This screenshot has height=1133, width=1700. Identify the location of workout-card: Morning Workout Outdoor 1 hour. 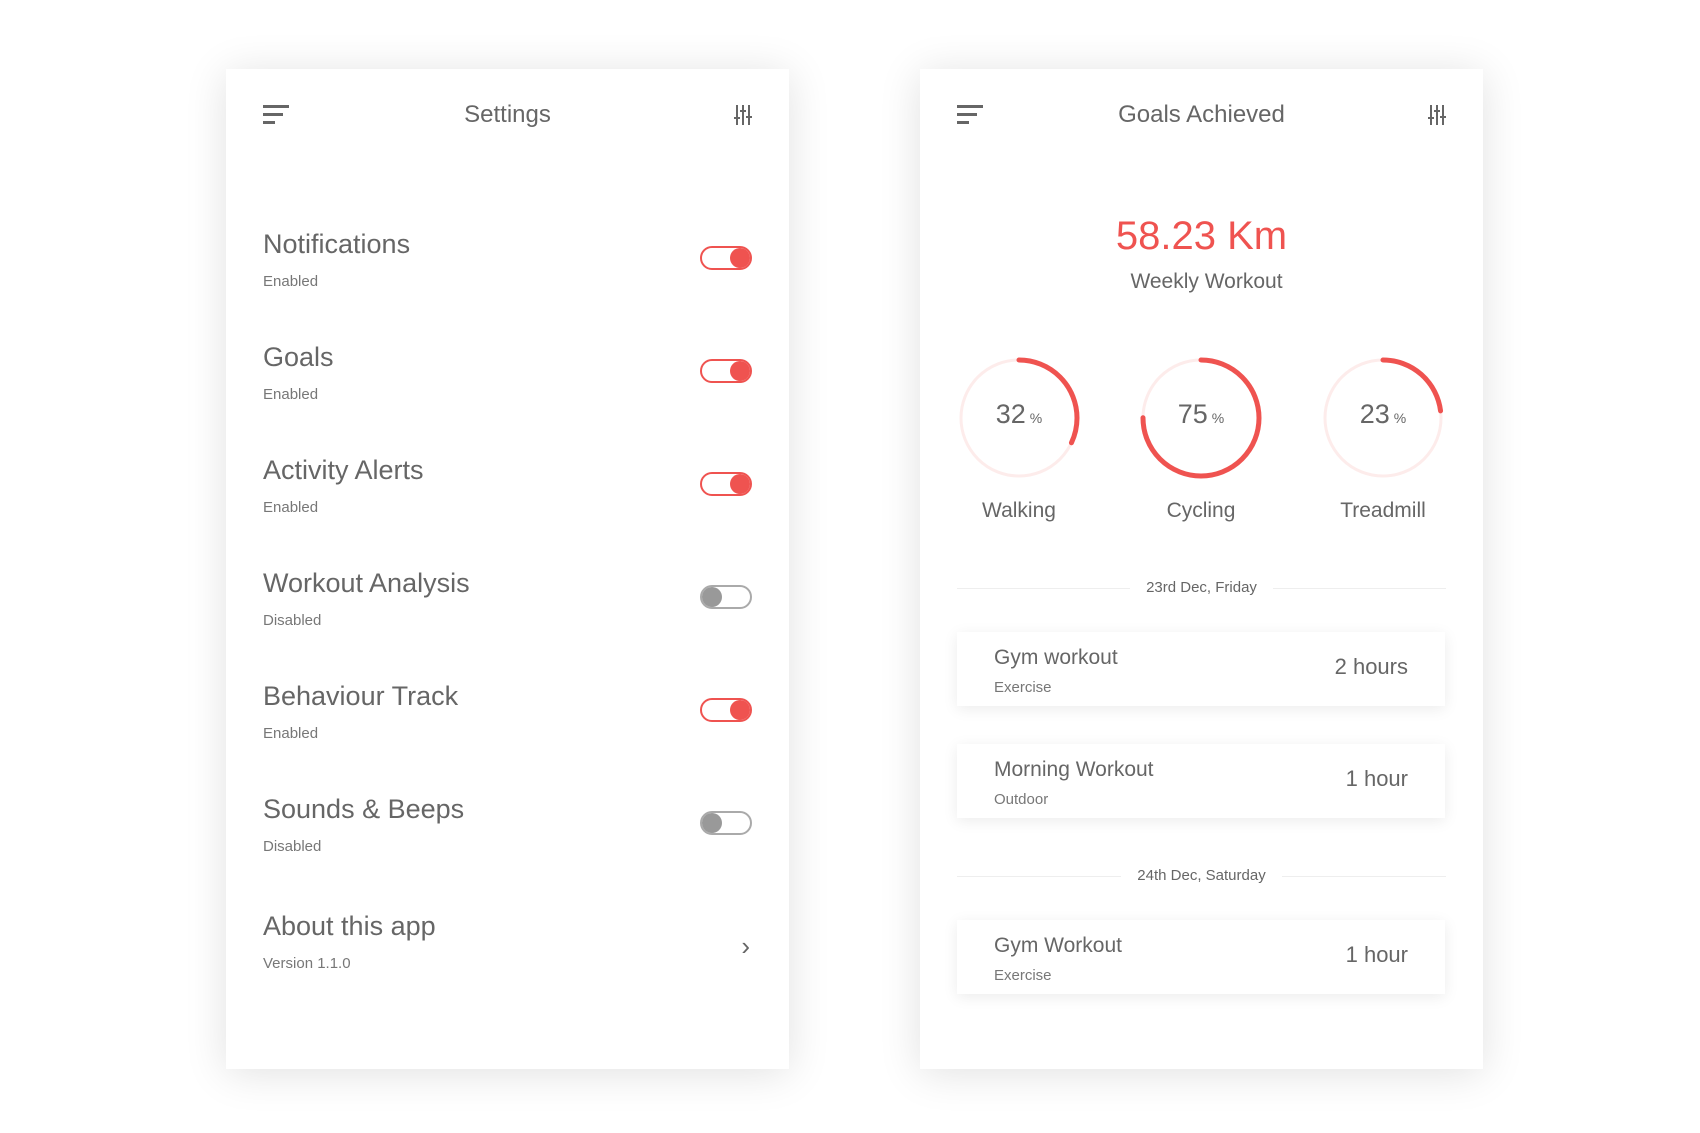
(1201, 781).